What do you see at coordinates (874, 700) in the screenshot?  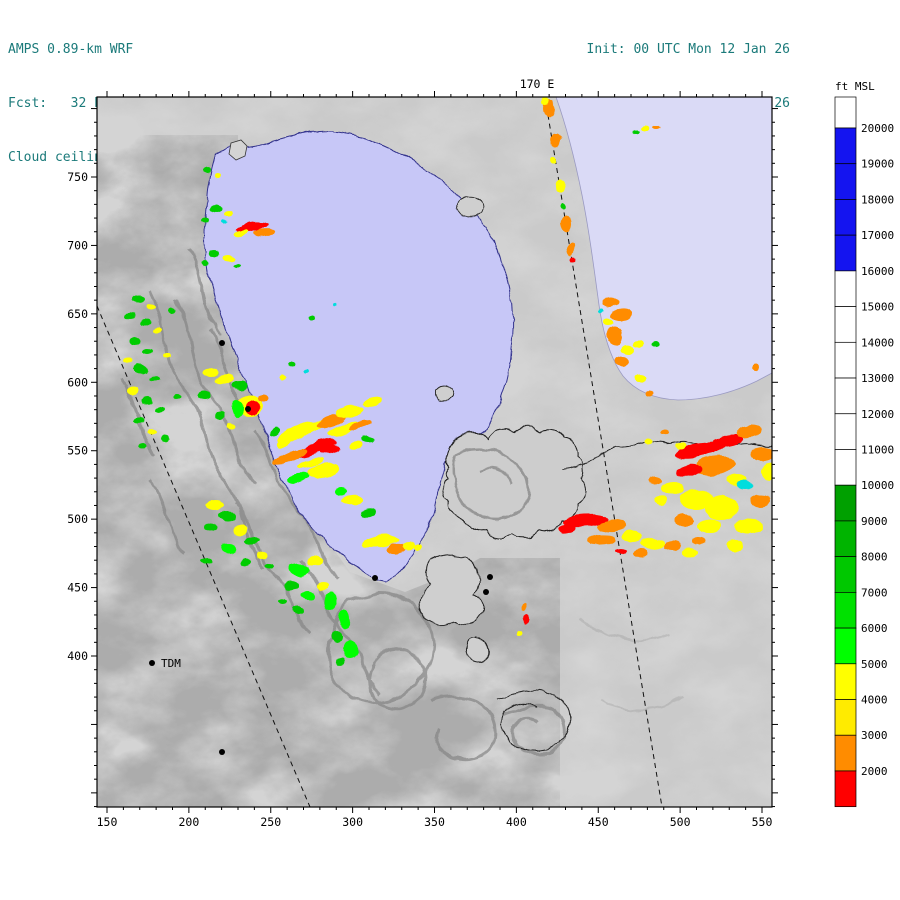 I see `colorbar-label: 4000` at bounding box center [874, 700].